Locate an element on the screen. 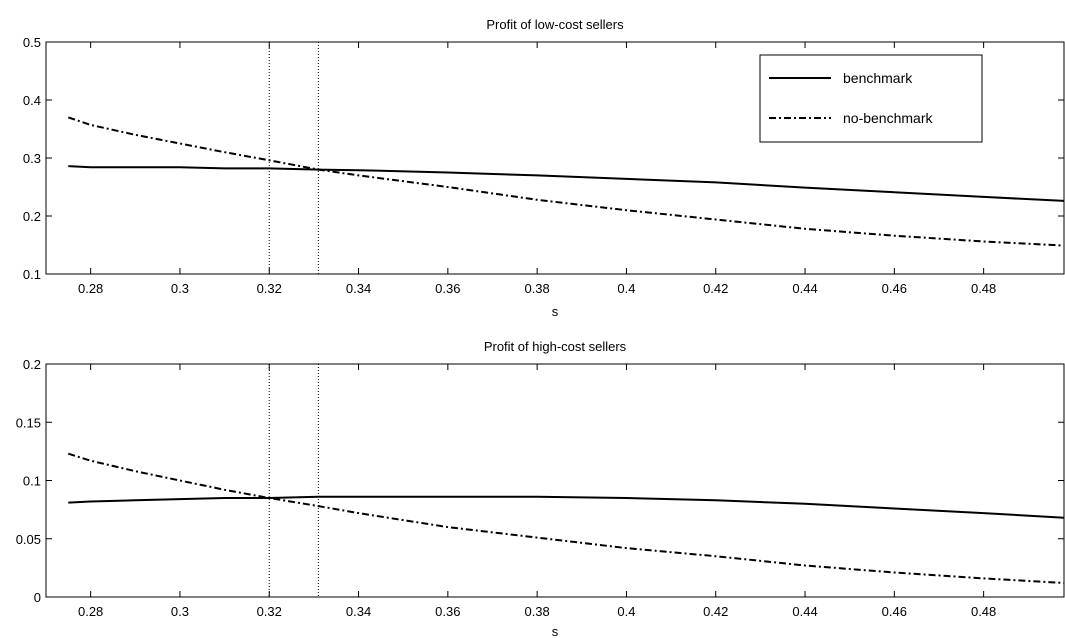  y-tick-label: 0.3 is located at coordinates (32, 158).